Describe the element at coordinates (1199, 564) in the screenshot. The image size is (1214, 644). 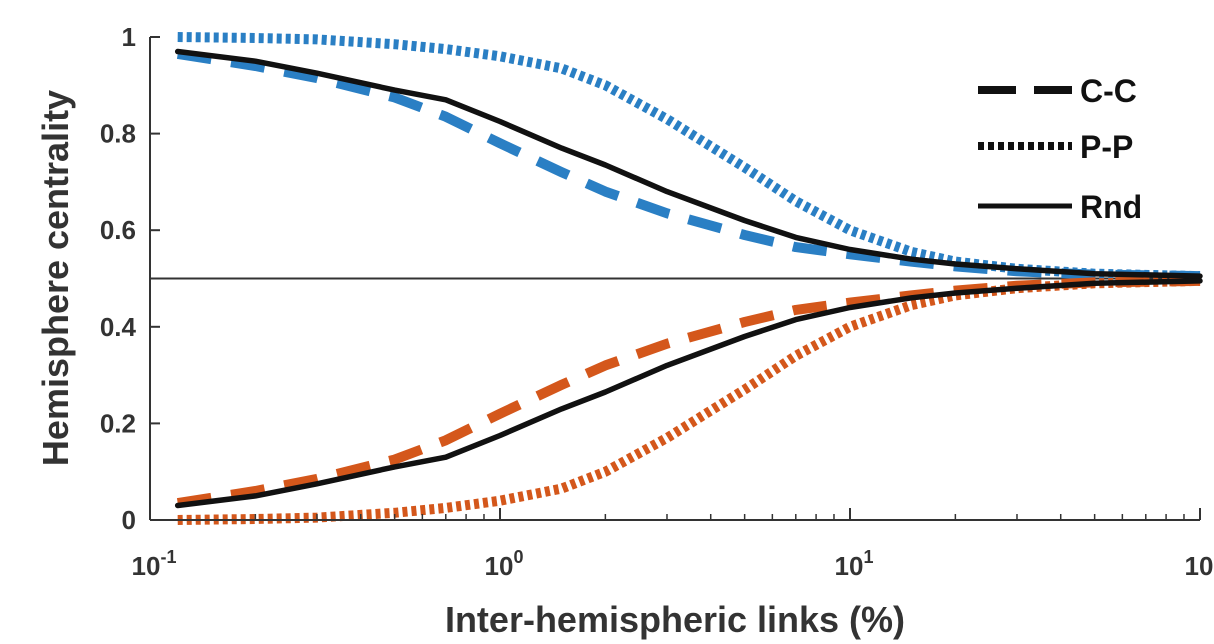
I see `x-tick-label: 10²` at that location.